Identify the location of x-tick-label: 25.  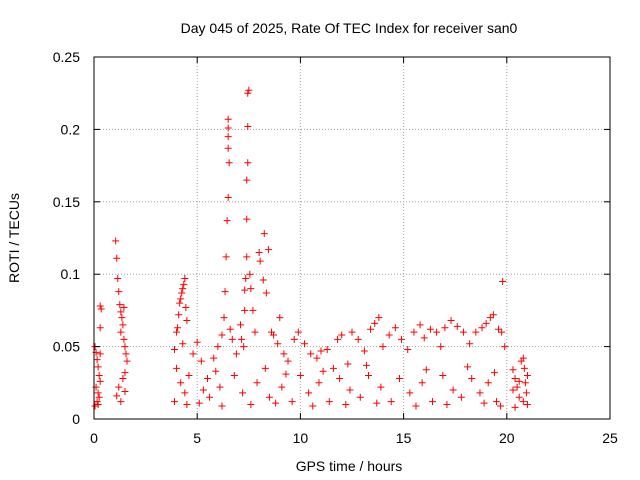
(610, 438).